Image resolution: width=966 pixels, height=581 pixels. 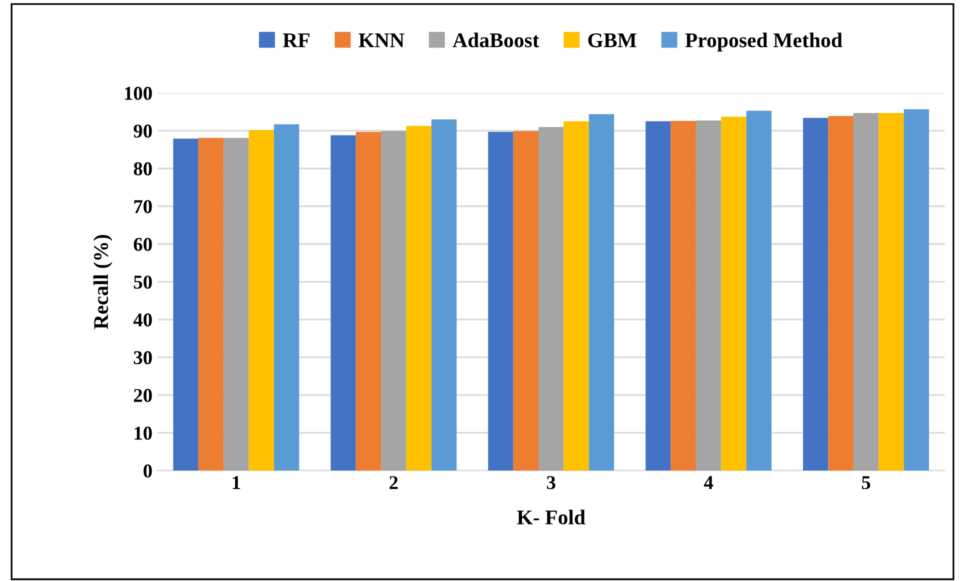 I want to click on x-axis-title: K- Fold, so click(x=551, y=517).